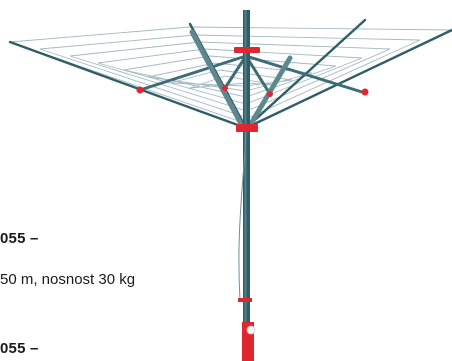 This screenshot has width=452, height=361. I want to click on spec-text-1: 50 m, nosnost 30 kg, so click(68, 279).